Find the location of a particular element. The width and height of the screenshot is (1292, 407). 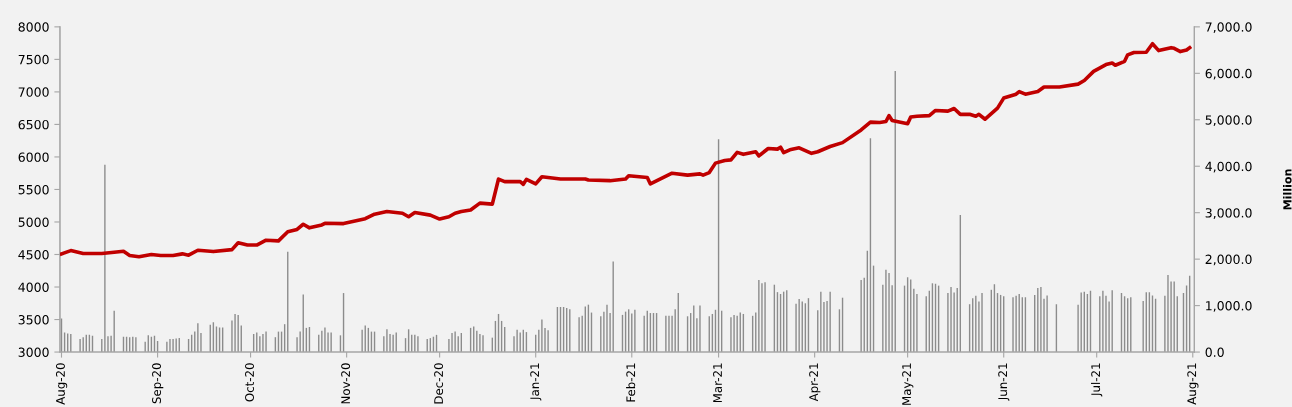

y2-axis-title: Million is located at coordinates (1287, 189).